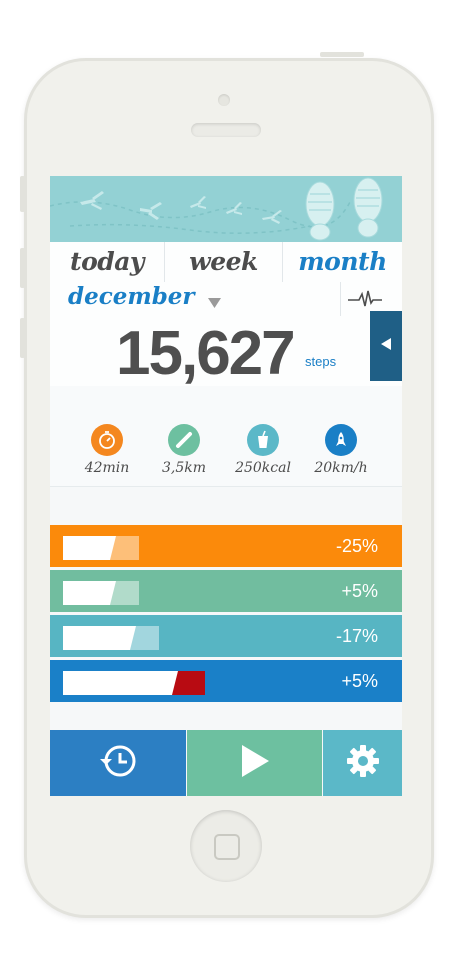 This screenshot has width=474, height=974. I want to click on history-icon, so click(118, 763).